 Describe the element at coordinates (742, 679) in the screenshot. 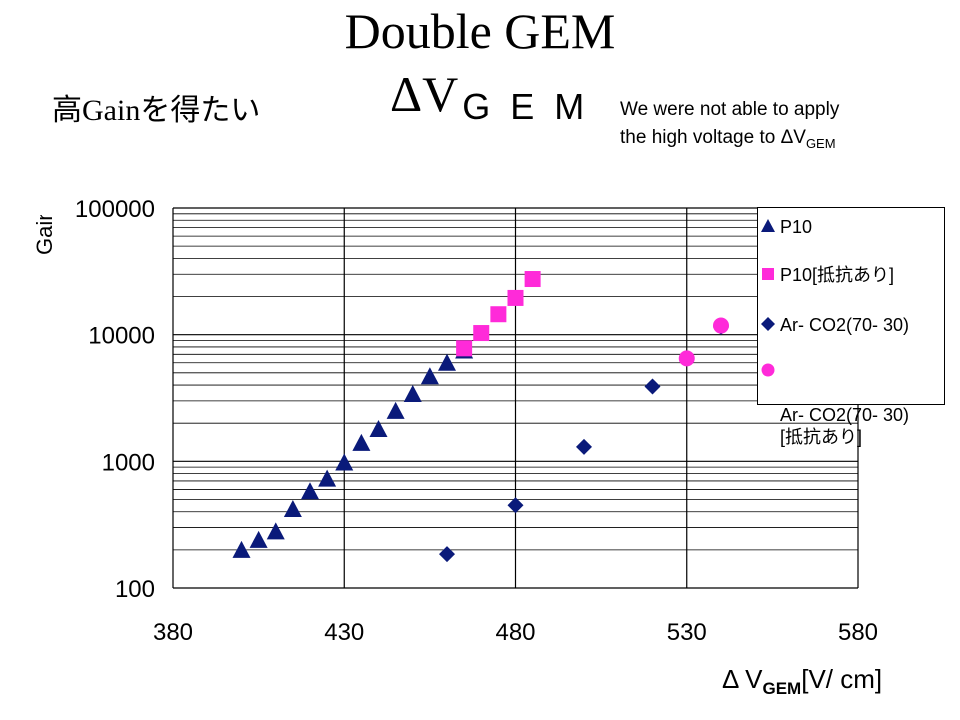

I see `x-axis-label-prefix: Δ V` at that location.